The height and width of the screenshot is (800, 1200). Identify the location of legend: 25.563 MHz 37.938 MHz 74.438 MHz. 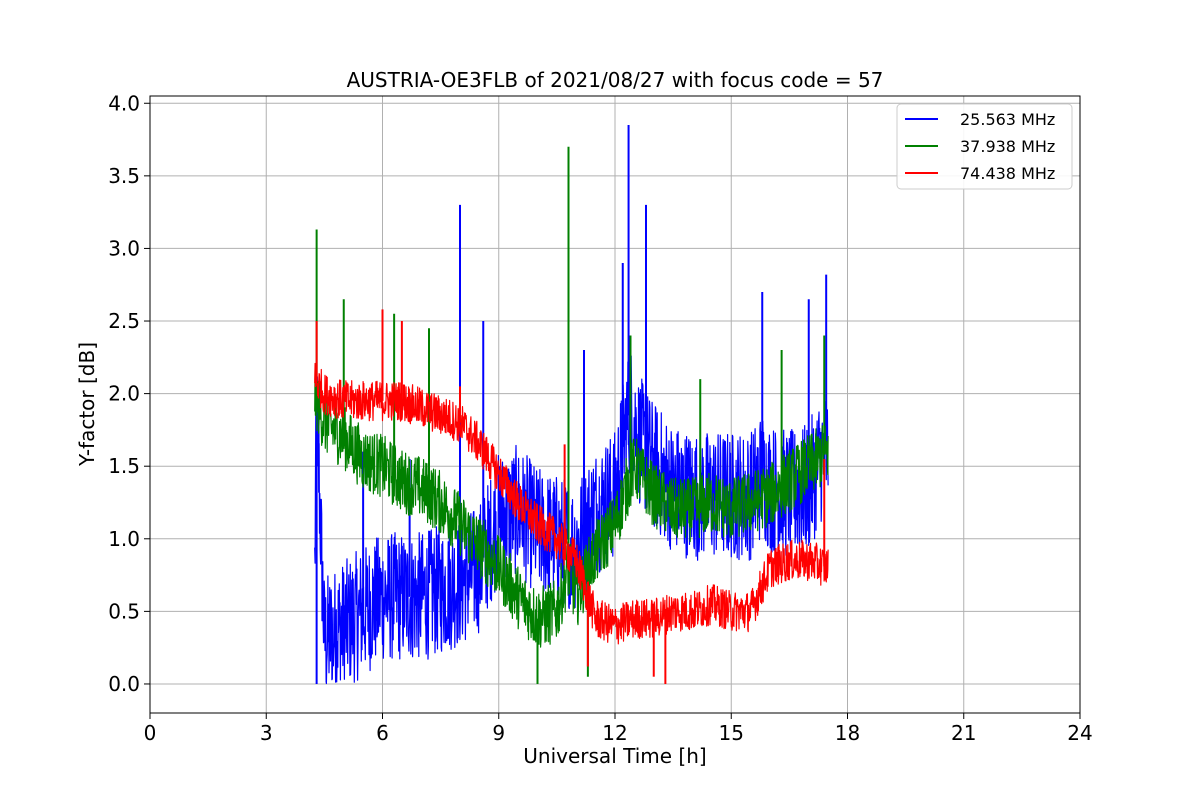
(984, 146).